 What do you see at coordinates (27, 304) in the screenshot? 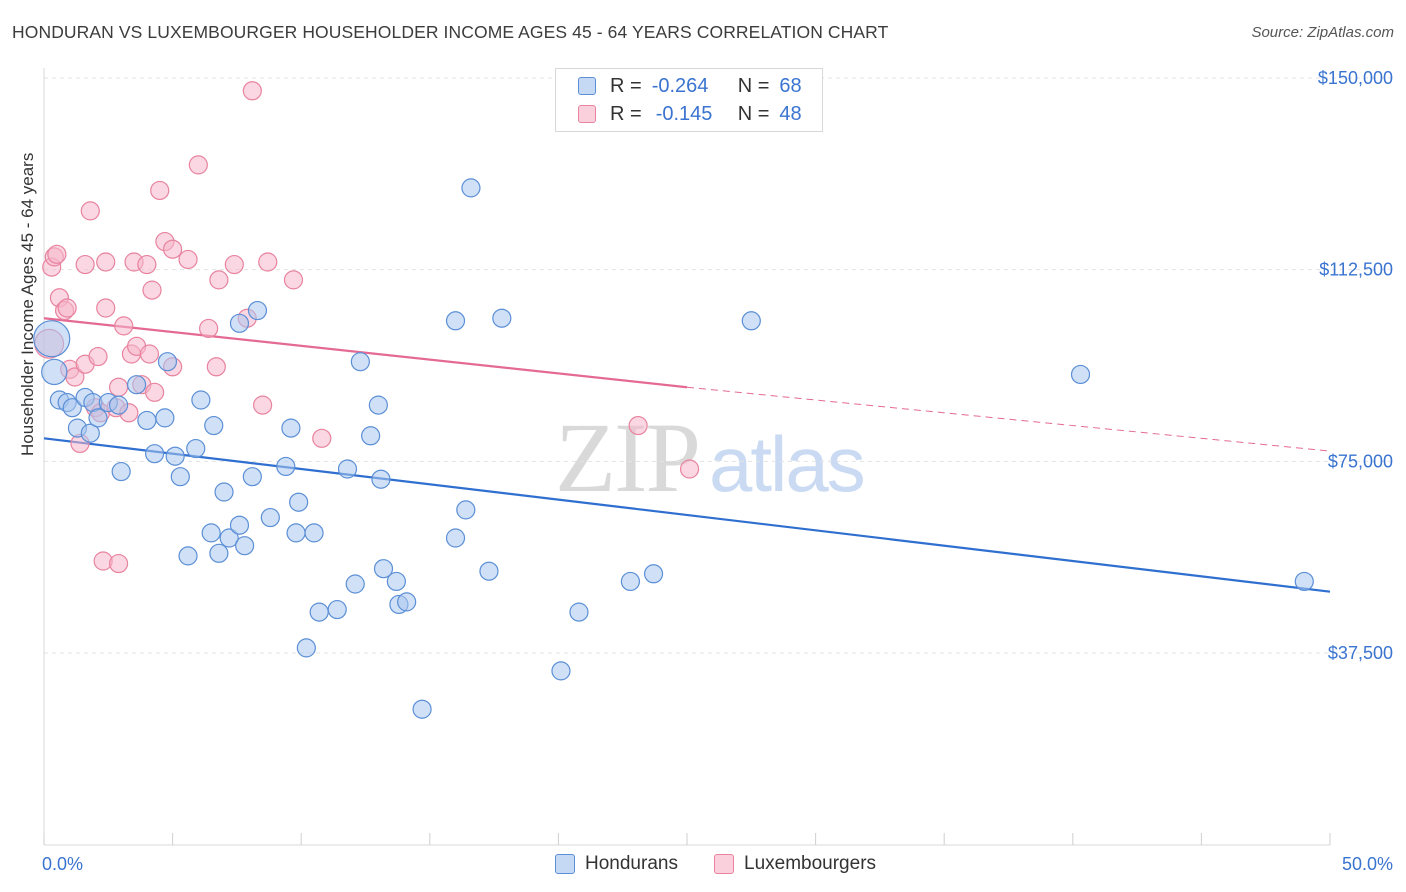
I see `y-axis-label: Householder Income Ages 45 - 64 years` at bounding box center [27, 304].